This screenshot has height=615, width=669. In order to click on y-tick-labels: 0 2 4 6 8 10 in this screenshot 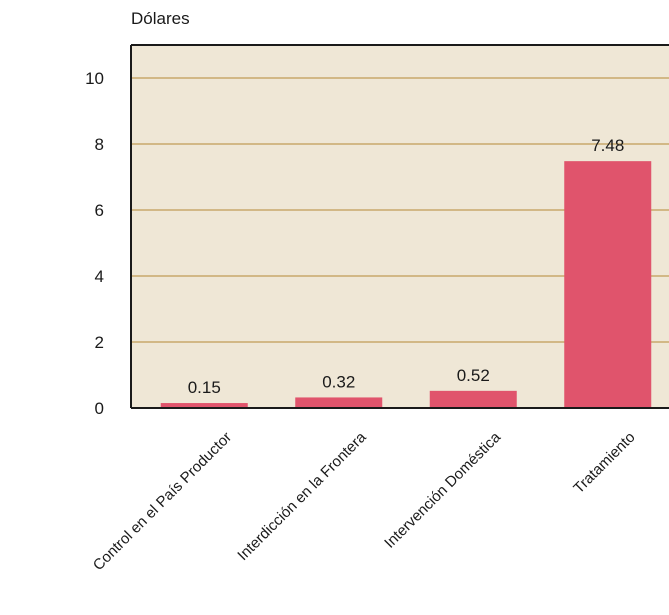, I will do `click(94, 243)`.